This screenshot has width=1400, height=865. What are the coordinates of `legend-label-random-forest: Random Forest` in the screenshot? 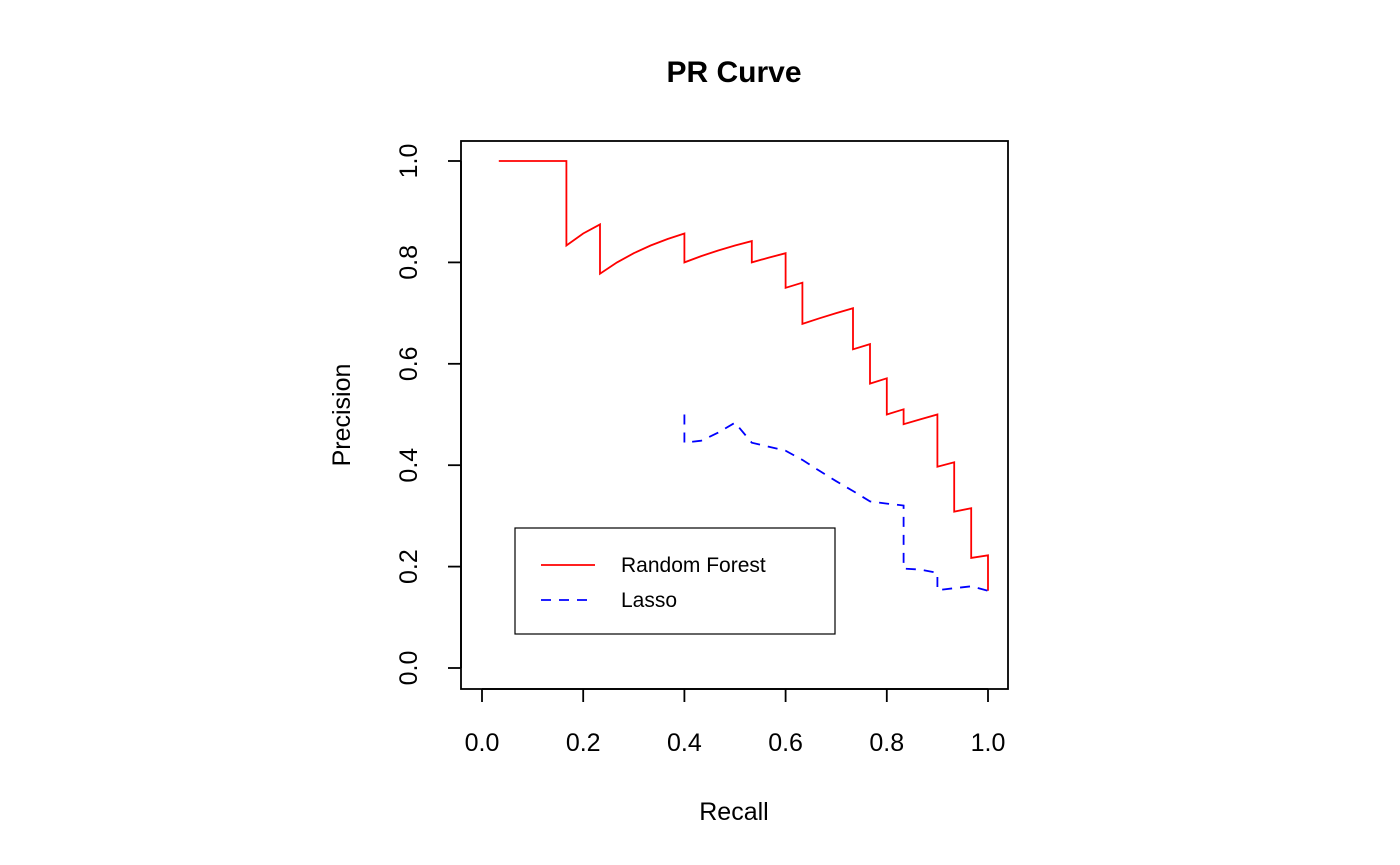 It's located at (693, 565).